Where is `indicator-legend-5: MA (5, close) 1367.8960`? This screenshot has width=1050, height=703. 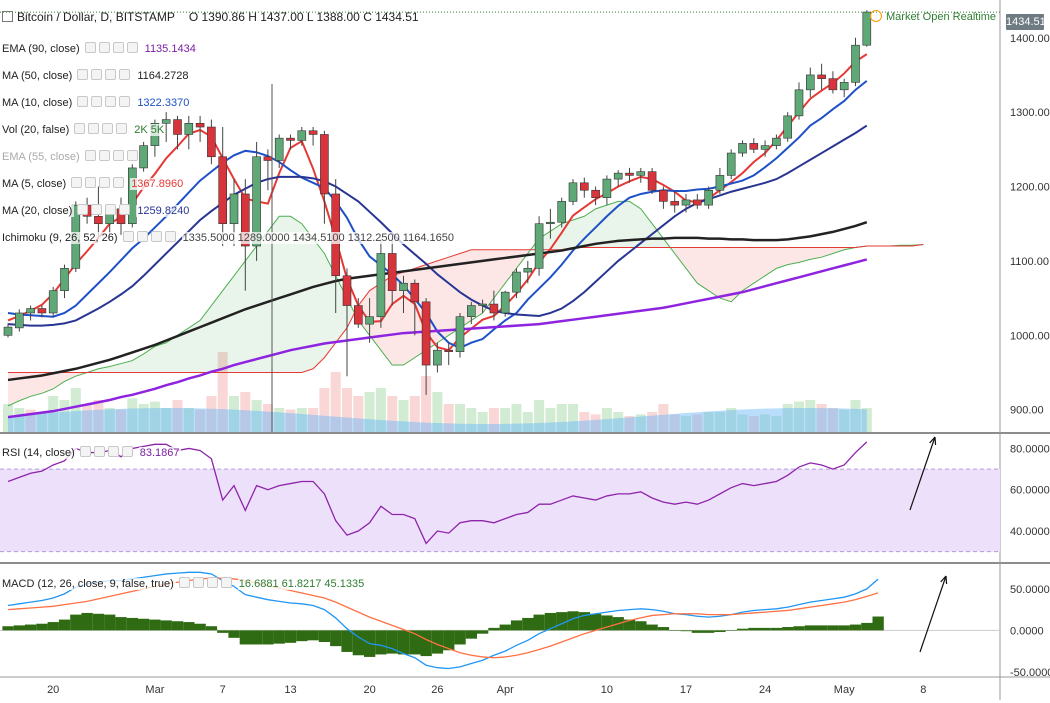
indicator-legend-5: MA (5, close) 1367.8960 is located at coordinates (92, 184).